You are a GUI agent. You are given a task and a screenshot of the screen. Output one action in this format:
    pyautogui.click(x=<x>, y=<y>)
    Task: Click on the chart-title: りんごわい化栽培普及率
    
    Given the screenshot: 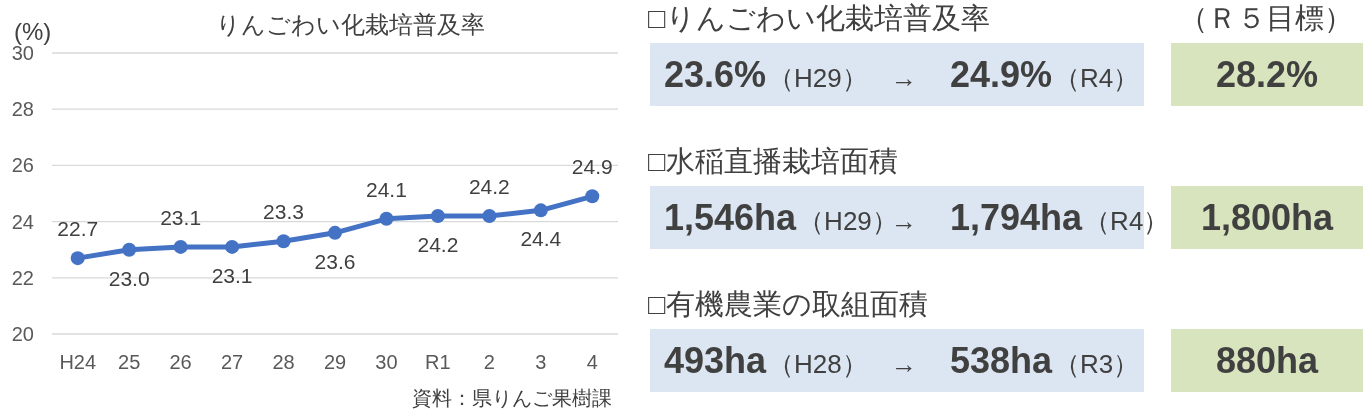 What is the action you would take?
    pyautogui.click(x=350, y=24)
    